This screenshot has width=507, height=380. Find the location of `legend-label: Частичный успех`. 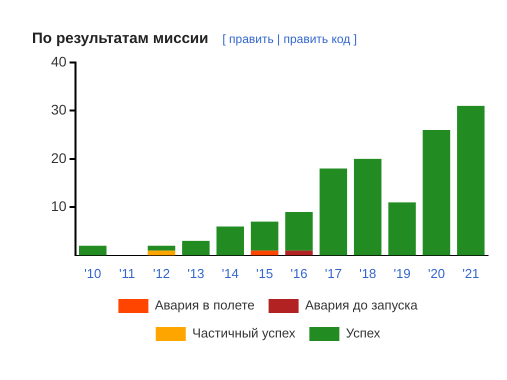

legend-label: Частичный успех is located at coordinates (244, 333).